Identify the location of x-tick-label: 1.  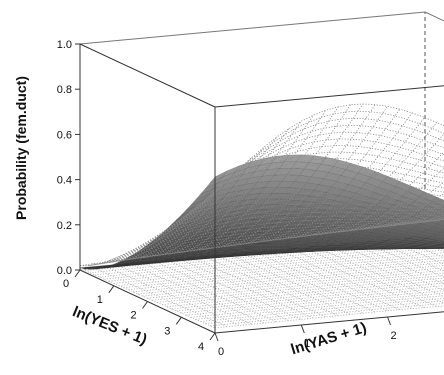
(100, 300).